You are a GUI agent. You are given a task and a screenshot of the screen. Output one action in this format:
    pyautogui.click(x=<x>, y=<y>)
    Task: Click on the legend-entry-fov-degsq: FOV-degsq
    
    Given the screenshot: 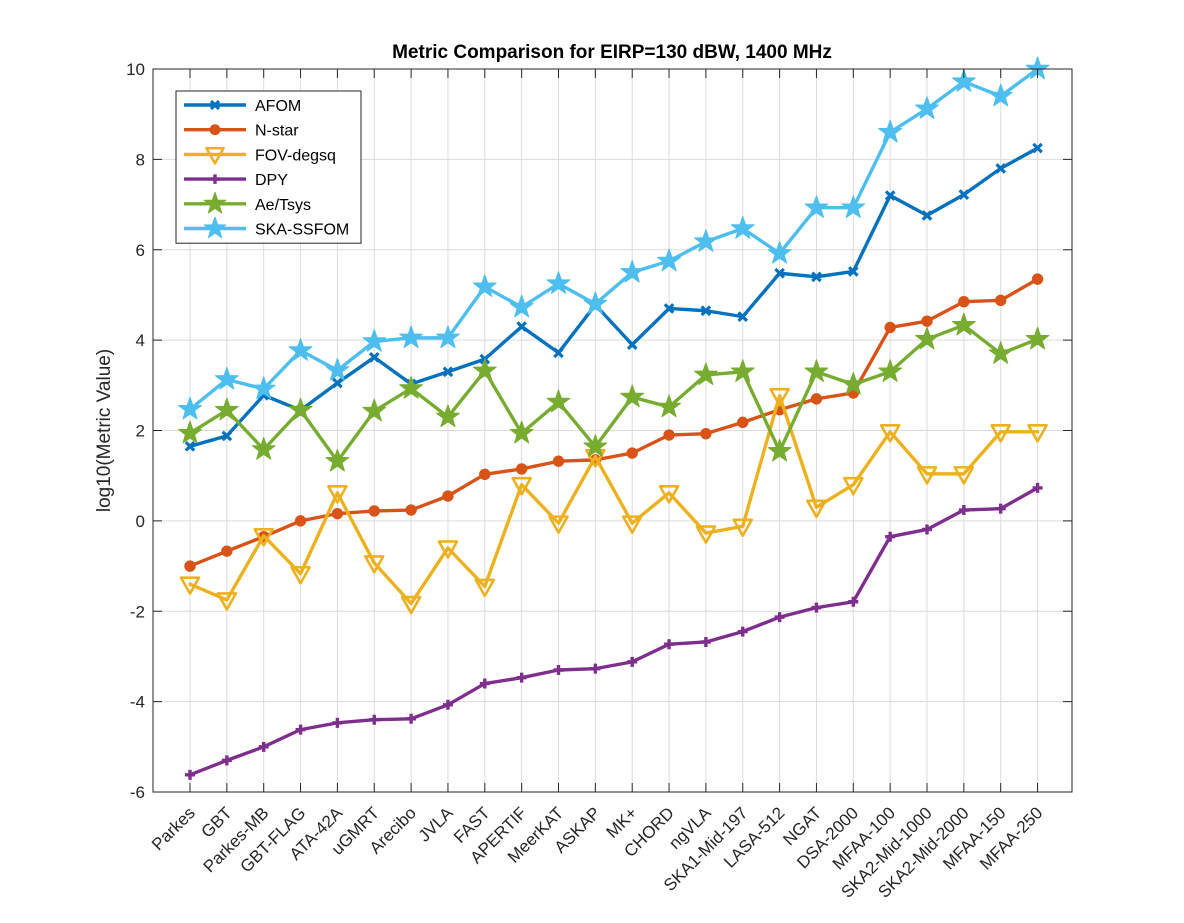 What is the action you would take?
    pyautogui.click(x=260, y=155)
    